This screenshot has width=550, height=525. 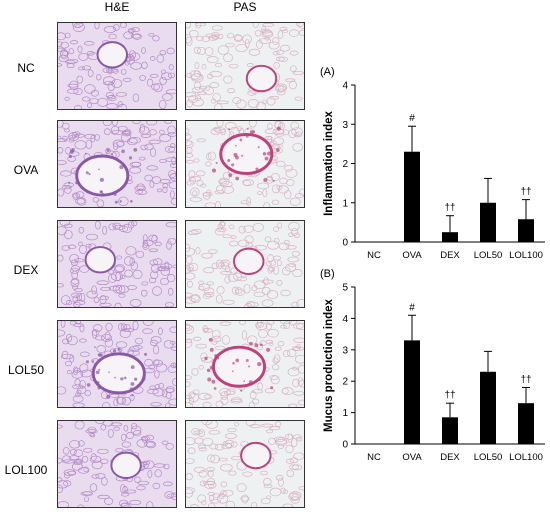 I want to click on row-label-lol50: LOL50, so click(x=26, y=370).